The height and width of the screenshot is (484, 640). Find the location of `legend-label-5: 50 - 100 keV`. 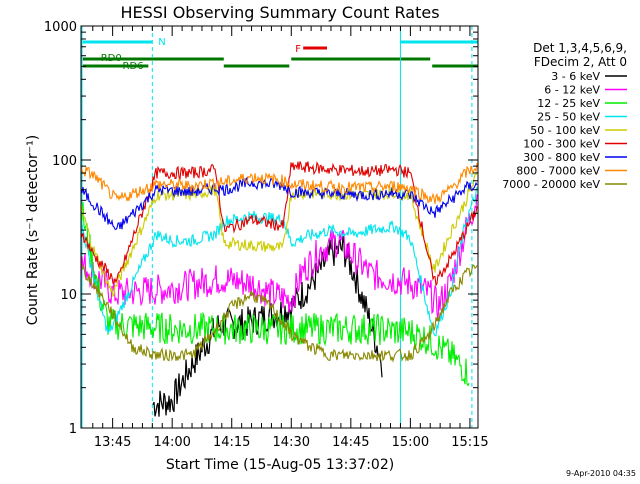

legend-label-5: 50 - 100 keV is located at coordinates (565, 130).